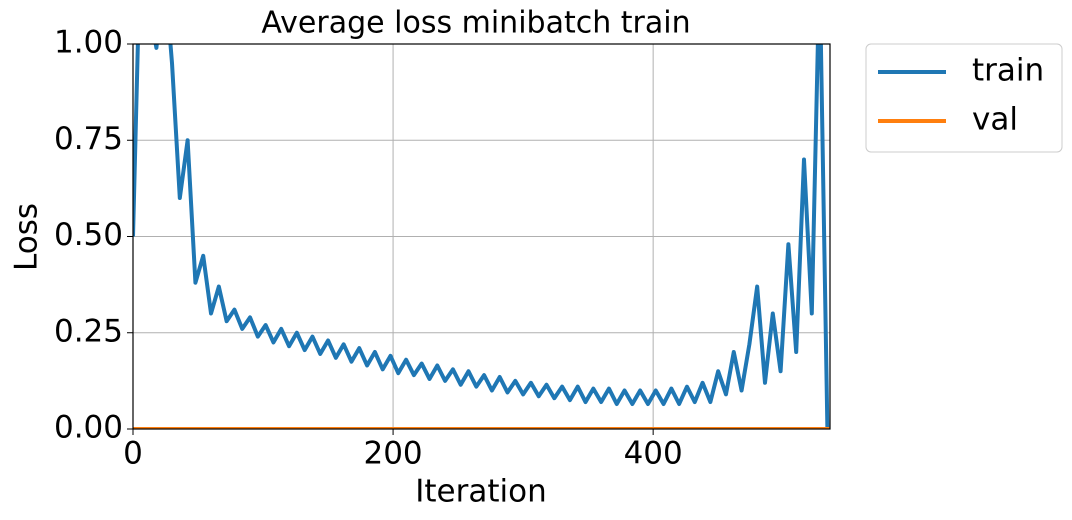 The width and height of the screenshot is (1072, 520). What do you see at coordinates (88, 139) in the screenshot?
I see `y-tick-label: 0.75` at bounding box center [88, 139].